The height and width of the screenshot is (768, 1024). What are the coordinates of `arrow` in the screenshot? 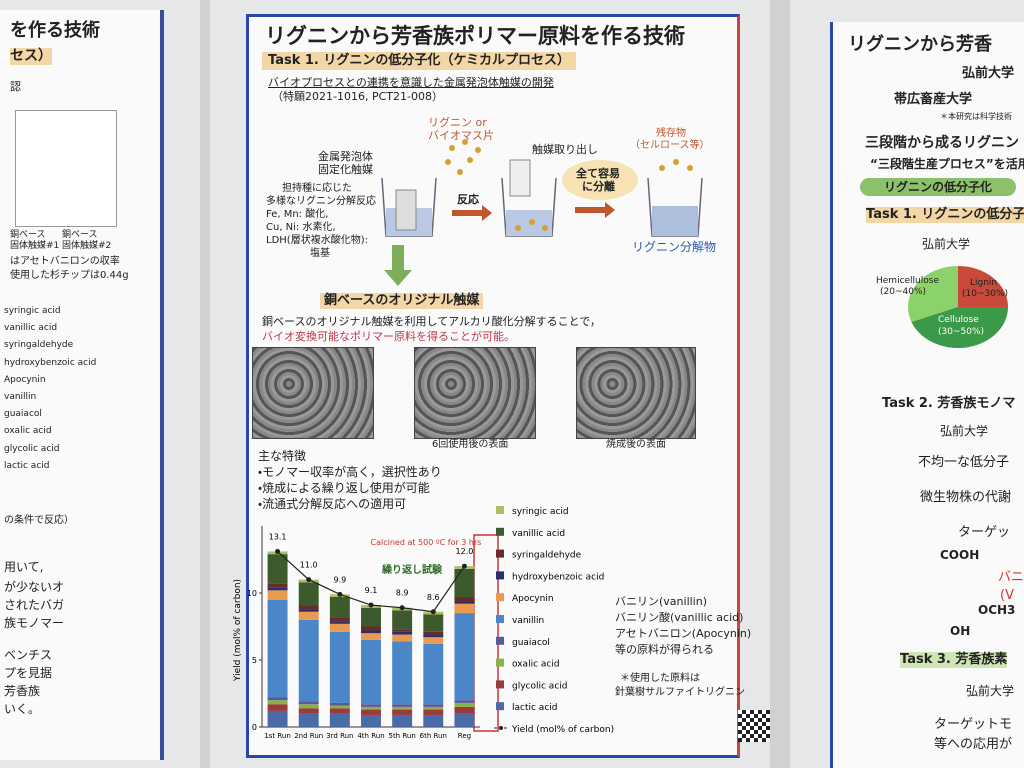 It's located at (595, 210).